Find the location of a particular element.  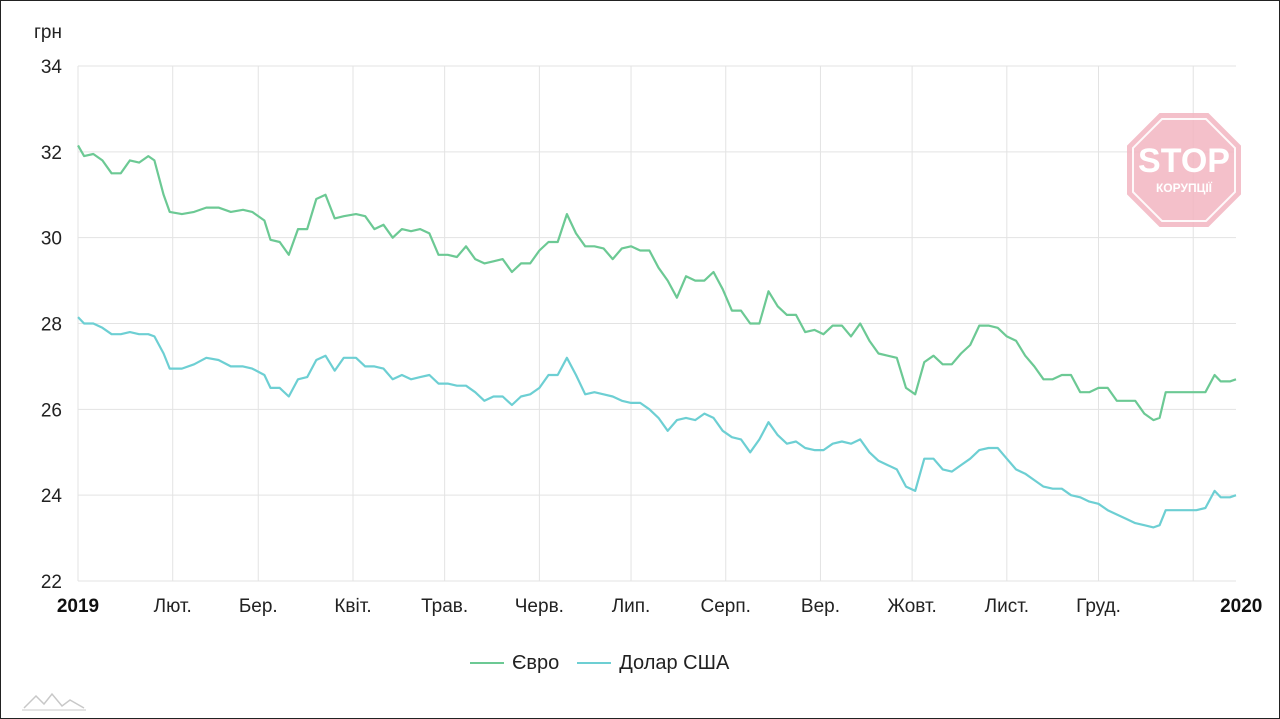

x-tick-label: Груд. is located at coordinates (1098, 606).